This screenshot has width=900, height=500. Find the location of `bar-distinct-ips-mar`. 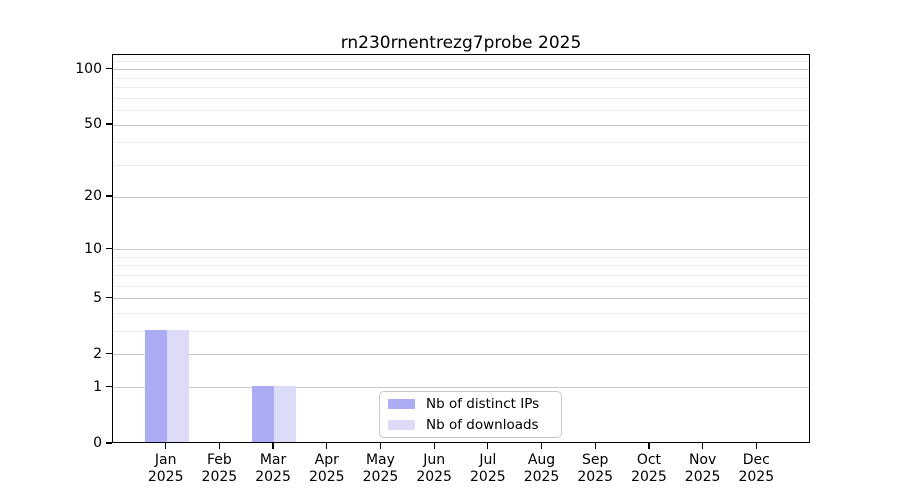

bar-distinct-ips-mar is located at coordinates (263, 413).